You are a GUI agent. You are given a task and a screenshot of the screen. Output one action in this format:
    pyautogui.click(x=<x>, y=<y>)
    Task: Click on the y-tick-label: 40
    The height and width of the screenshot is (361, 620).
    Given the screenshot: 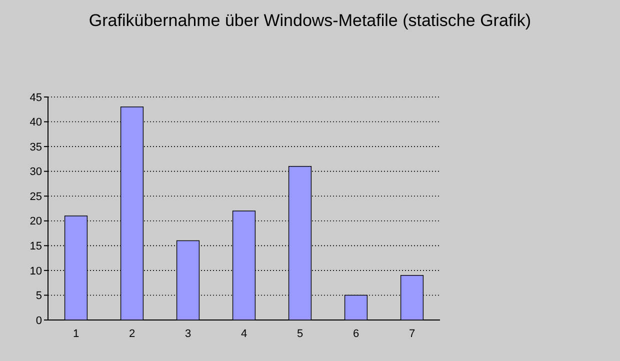 What is the action you would take?
    pyautogui.click(x=36, y=122)
    